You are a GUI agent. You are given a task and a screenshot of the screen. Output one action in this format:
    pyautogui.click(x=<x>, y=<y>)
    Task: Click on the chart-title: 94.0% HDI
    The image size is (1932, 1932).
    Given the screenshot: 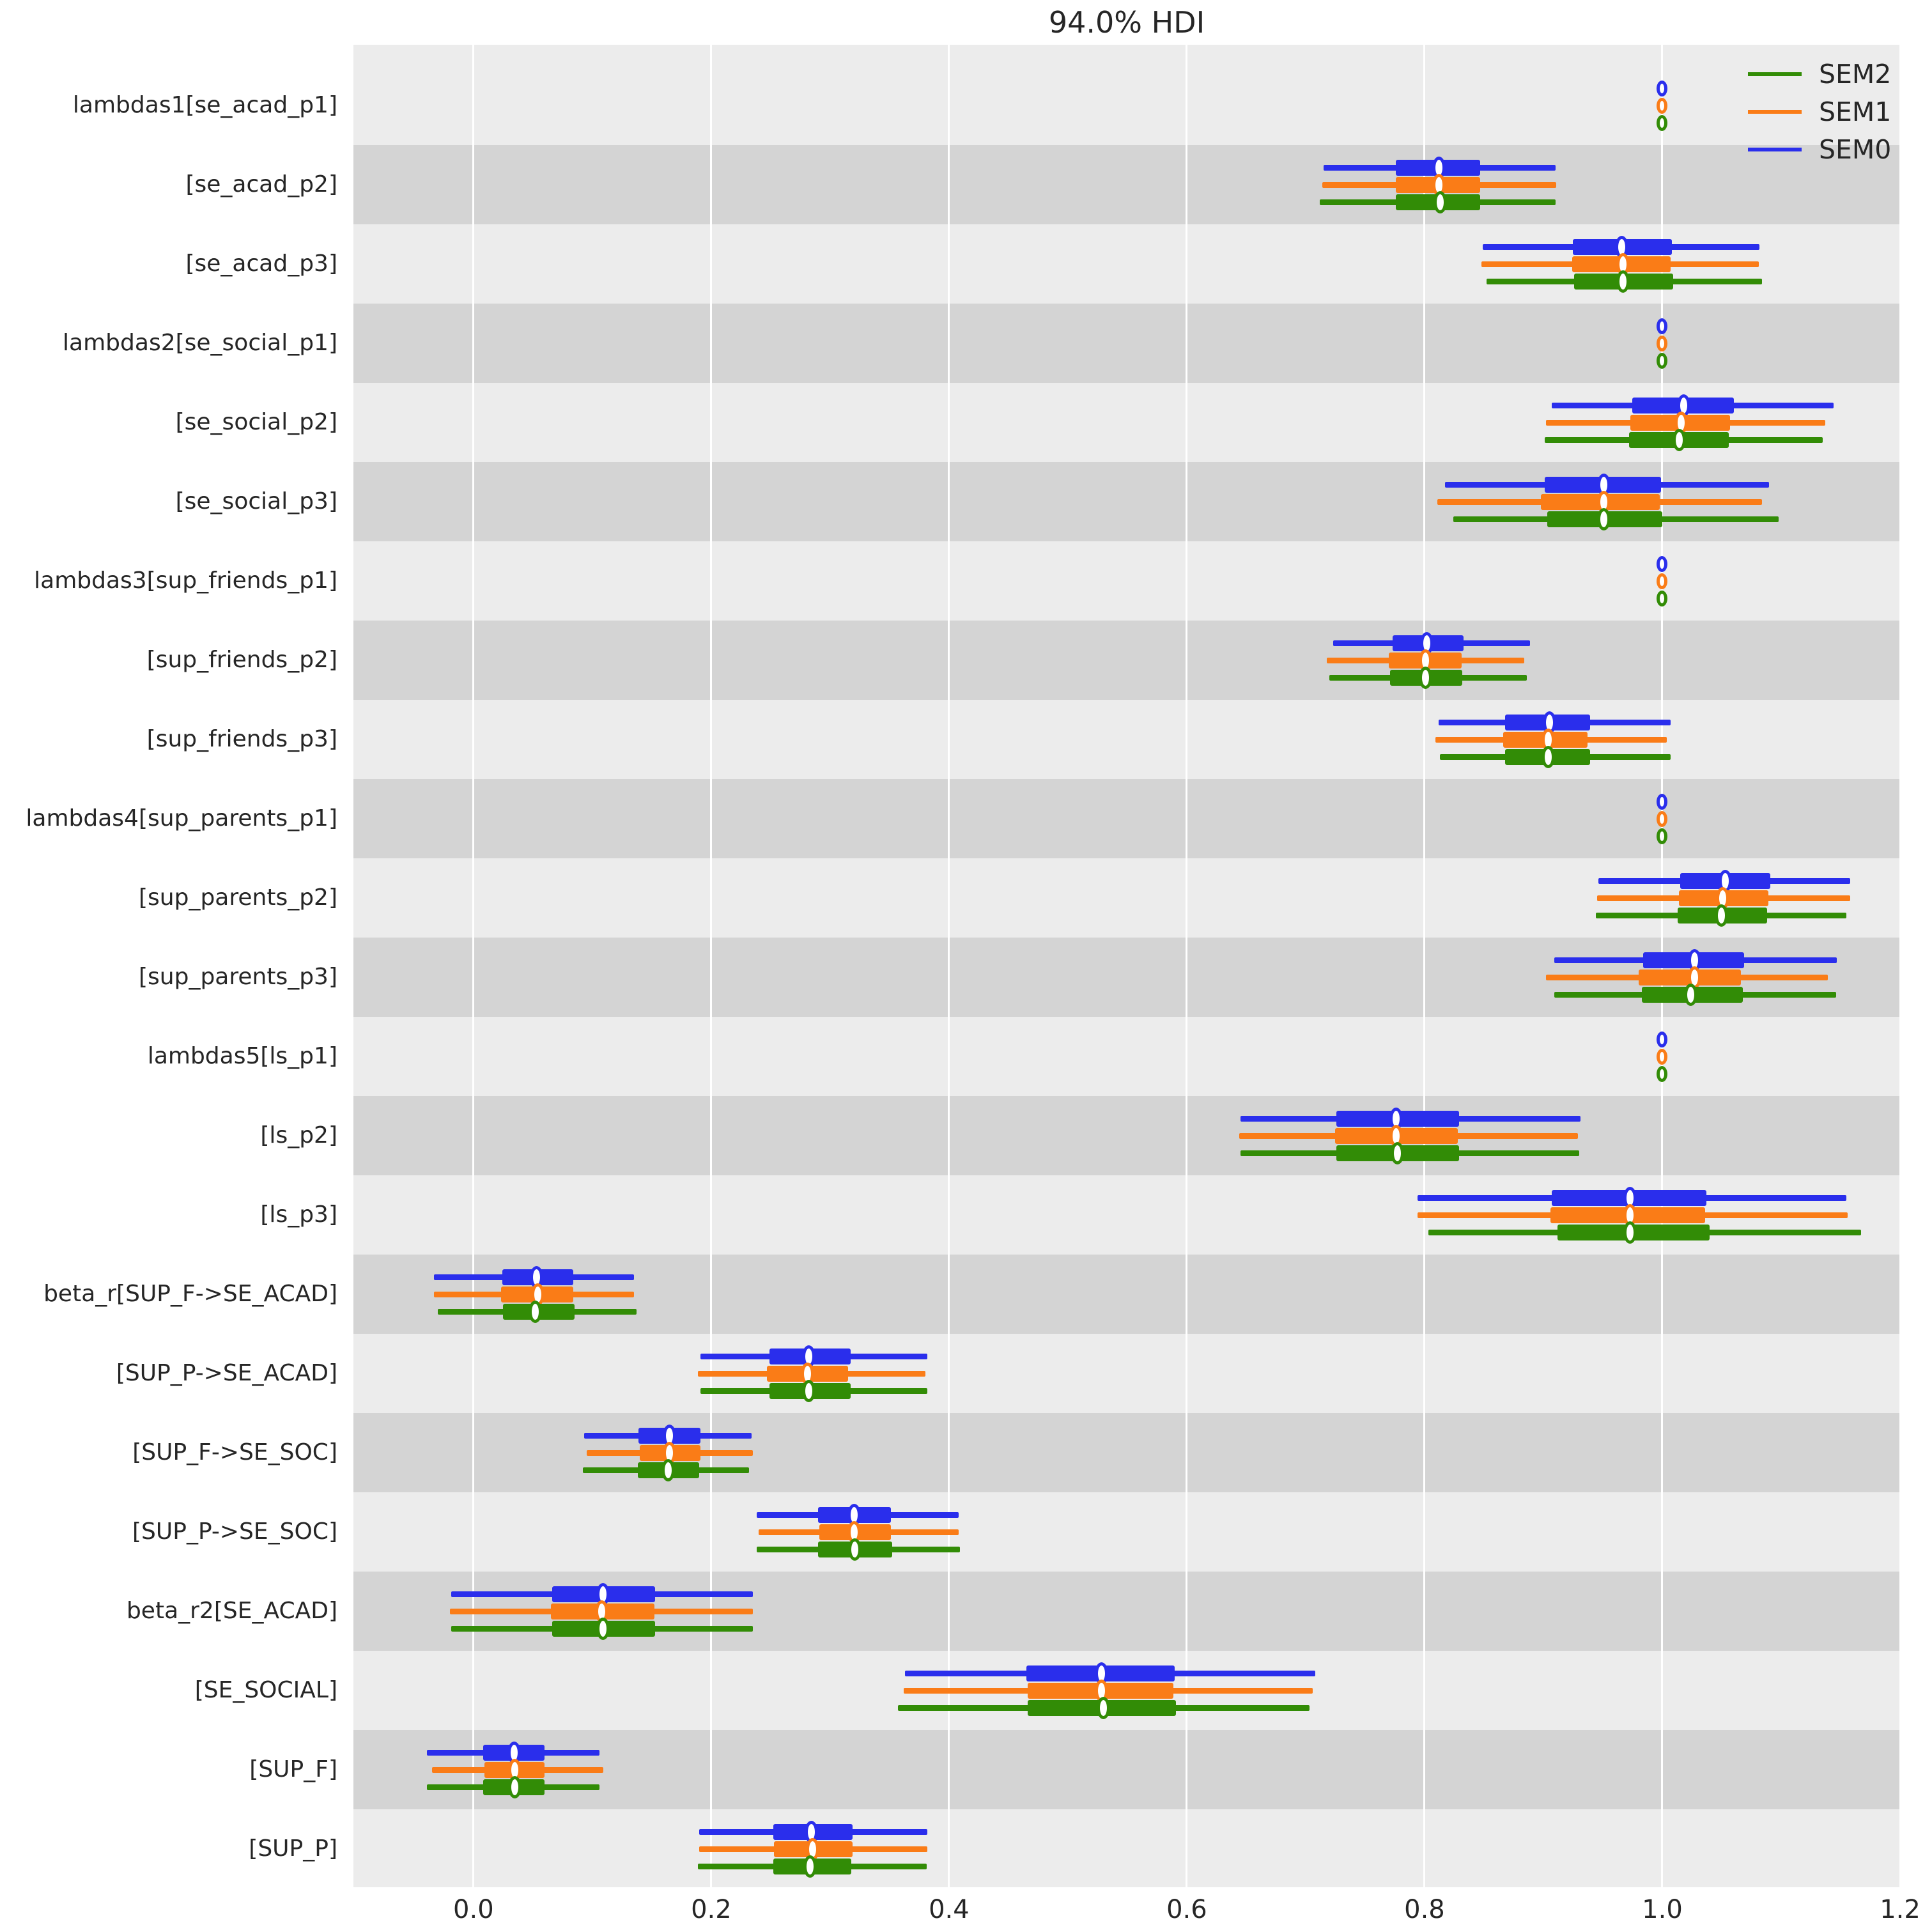 What is the action you would take?
    pyautogui.click(x=1126, y=23)
    